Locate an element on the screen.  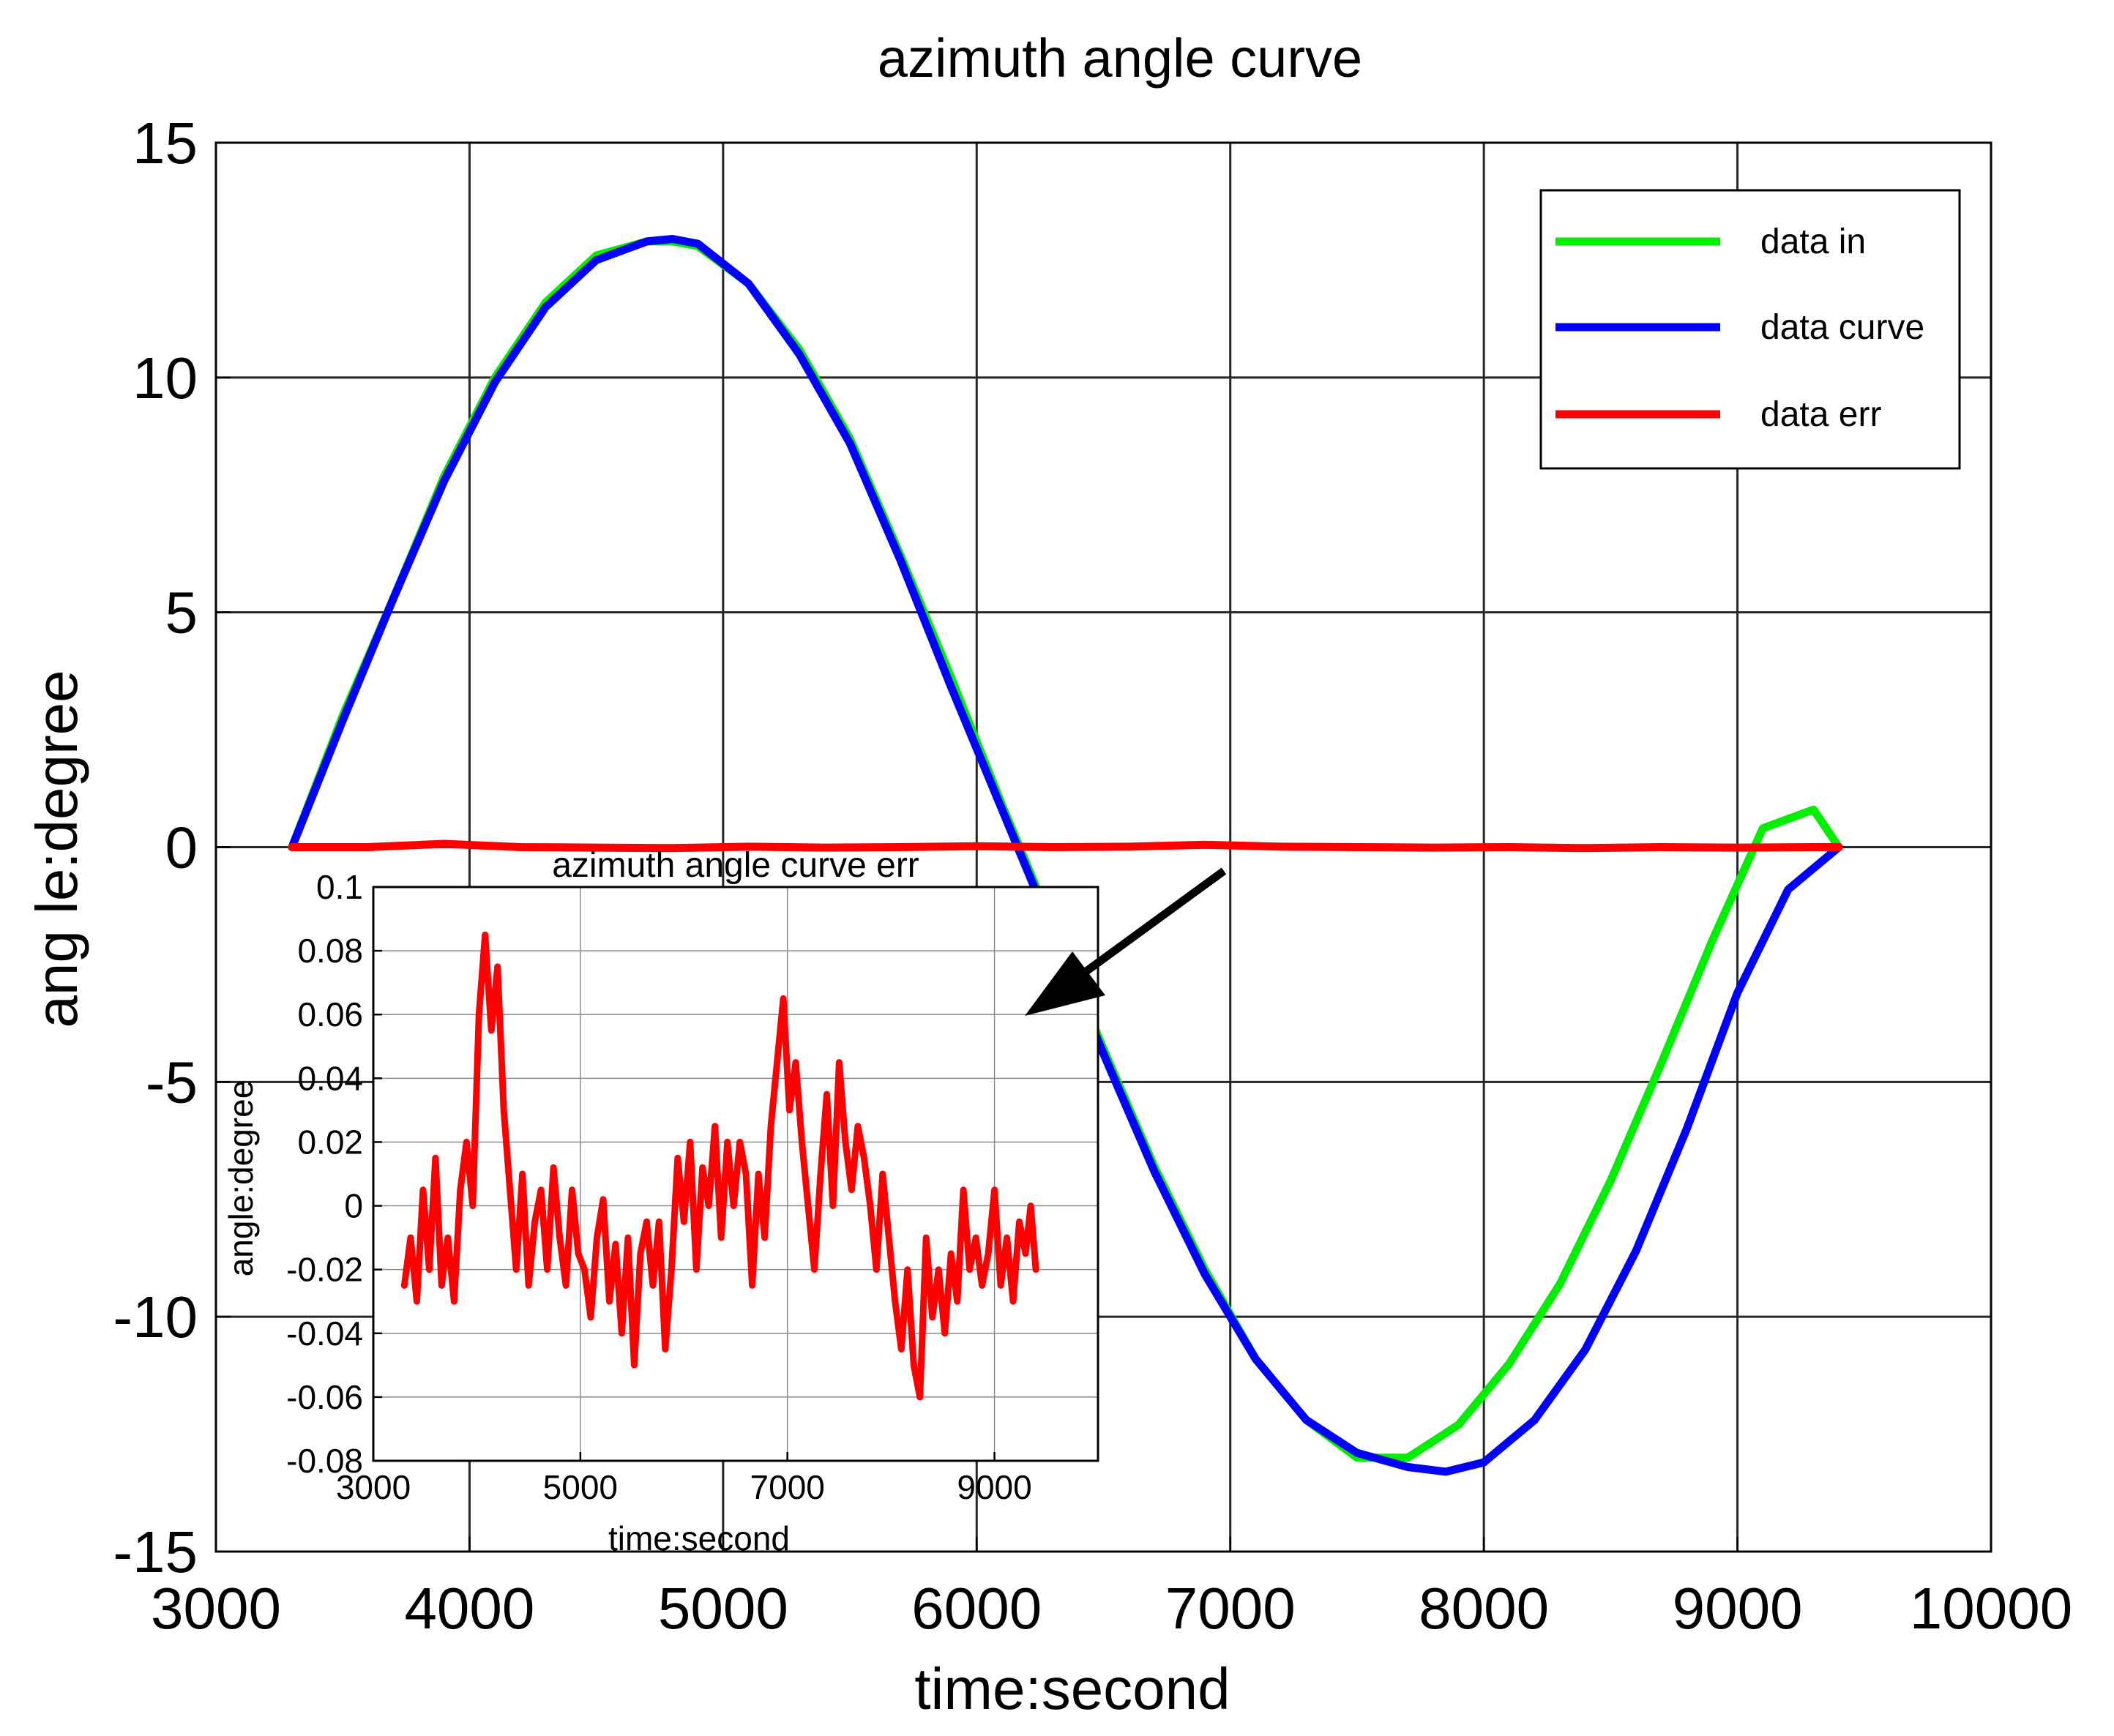
legend-label-data-err: data err is located at coordinates (1820, 414).